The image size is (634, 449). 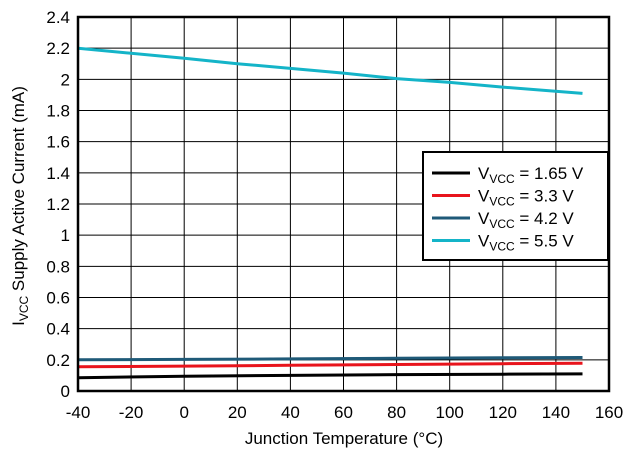 What do you see at coordinates (237, 412) in the screenshot?
I see `x-tick-label: 20` at bounding box center [237, 412].